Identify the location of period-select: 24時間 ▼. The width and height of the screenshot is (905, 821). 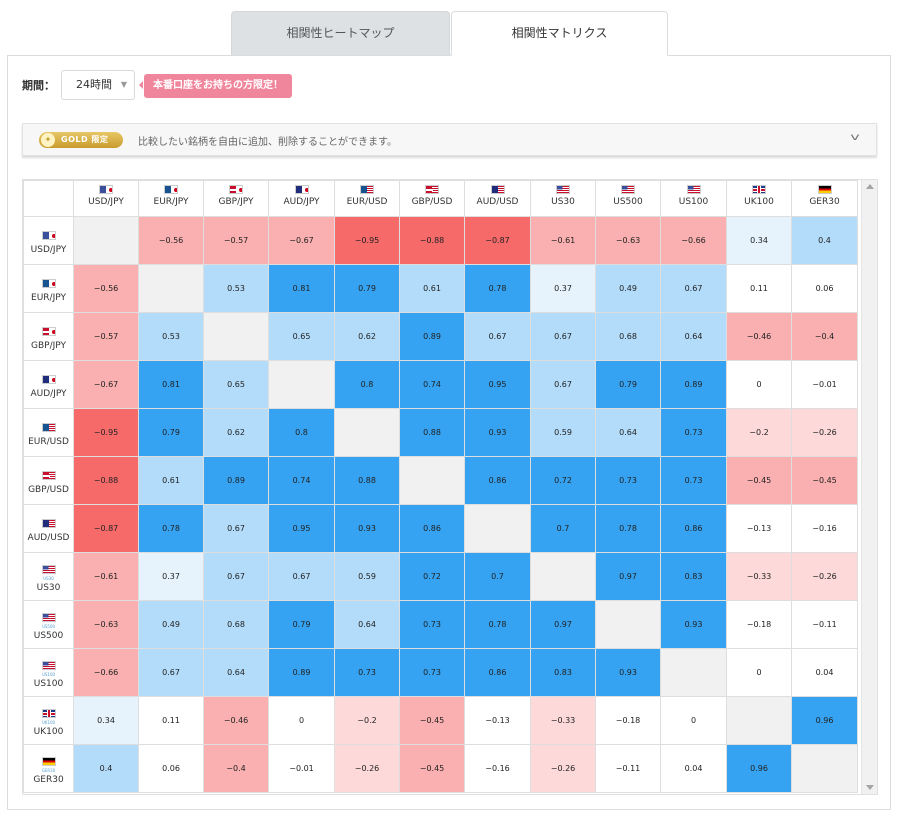
(98, 85).